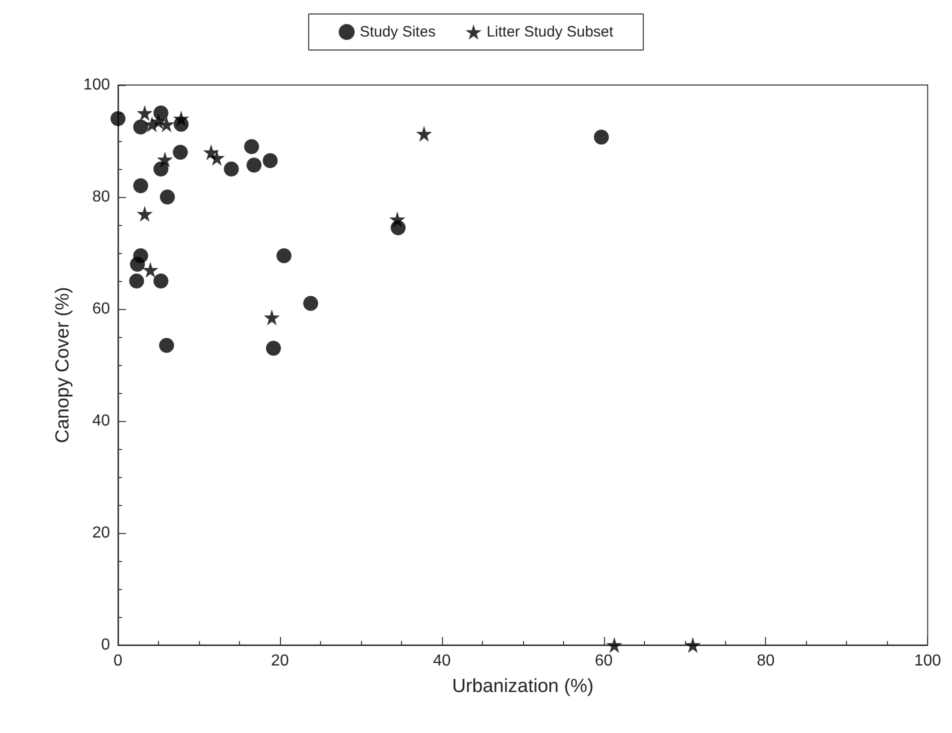 This screenshot has height=733, width=952. What do you see at coordinates (928, 661) in the screenshot?
I see `x-tick-label: 100` at bounding box center [928, 661].